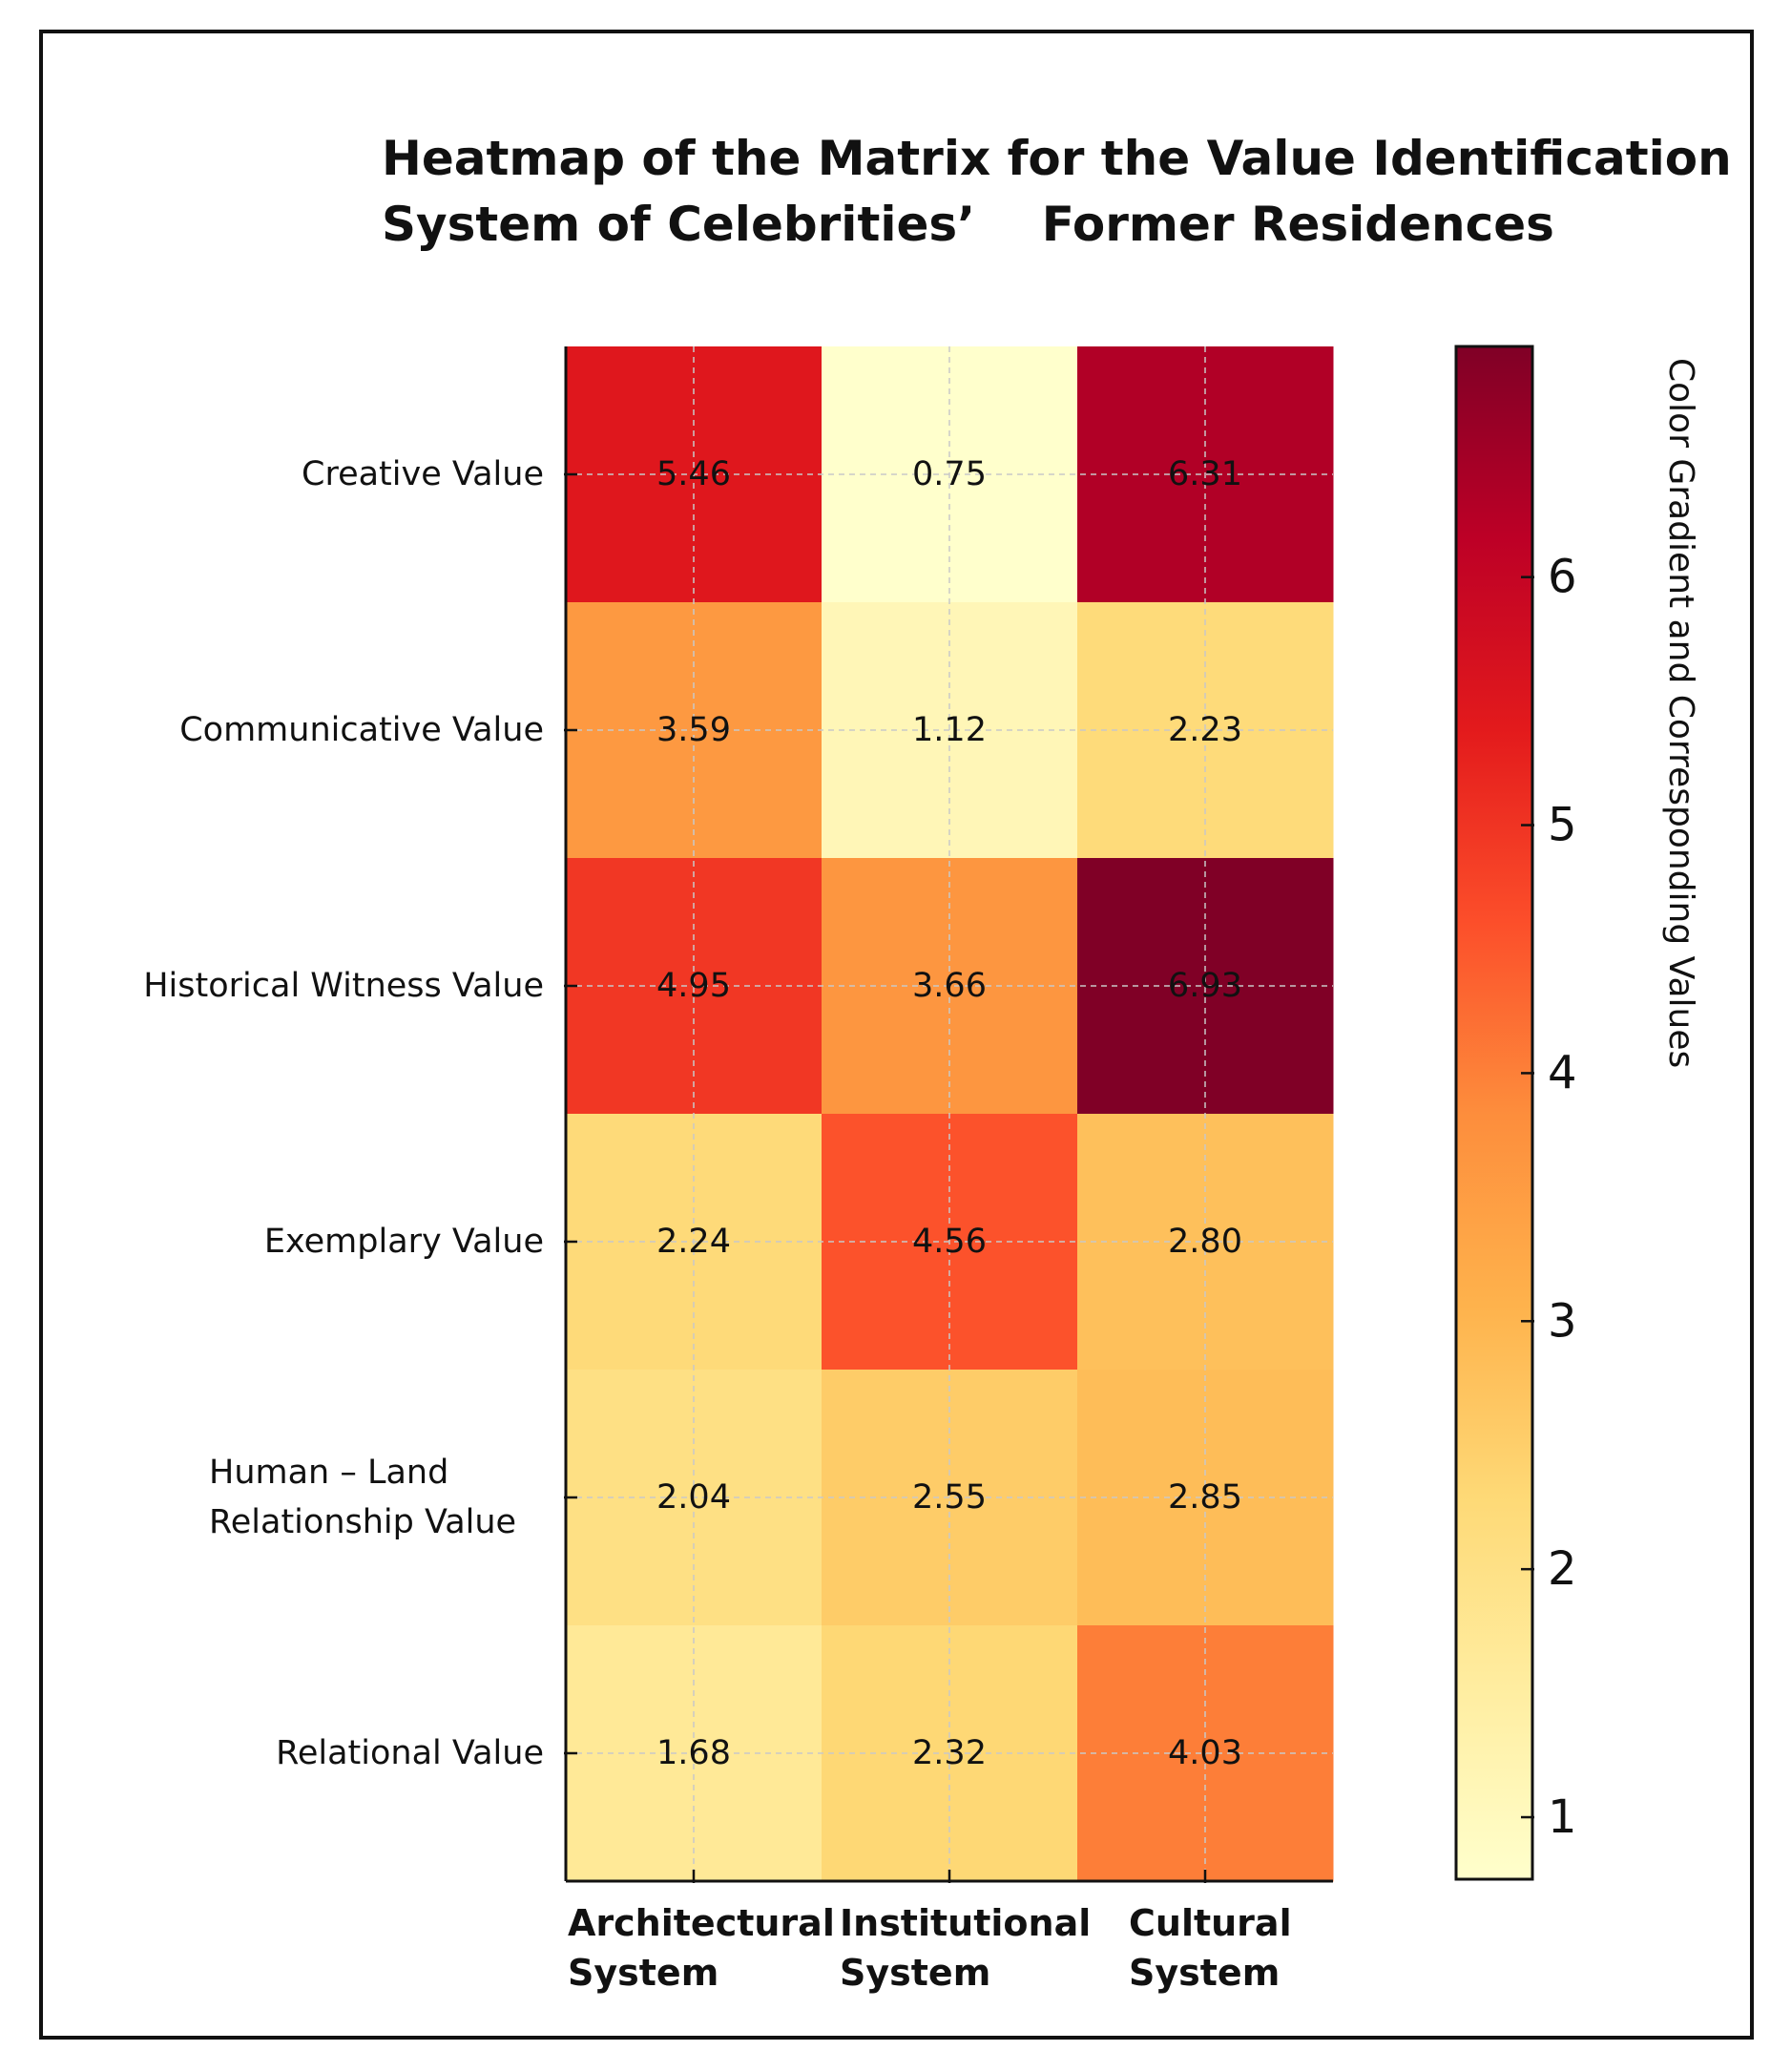 Image resolution: width=1791 pixels, height=2072 pixels. Describe the element at coordinates (1562, 1321) in the screenshot. I see `colorbar-tick-label: 3` at that location.